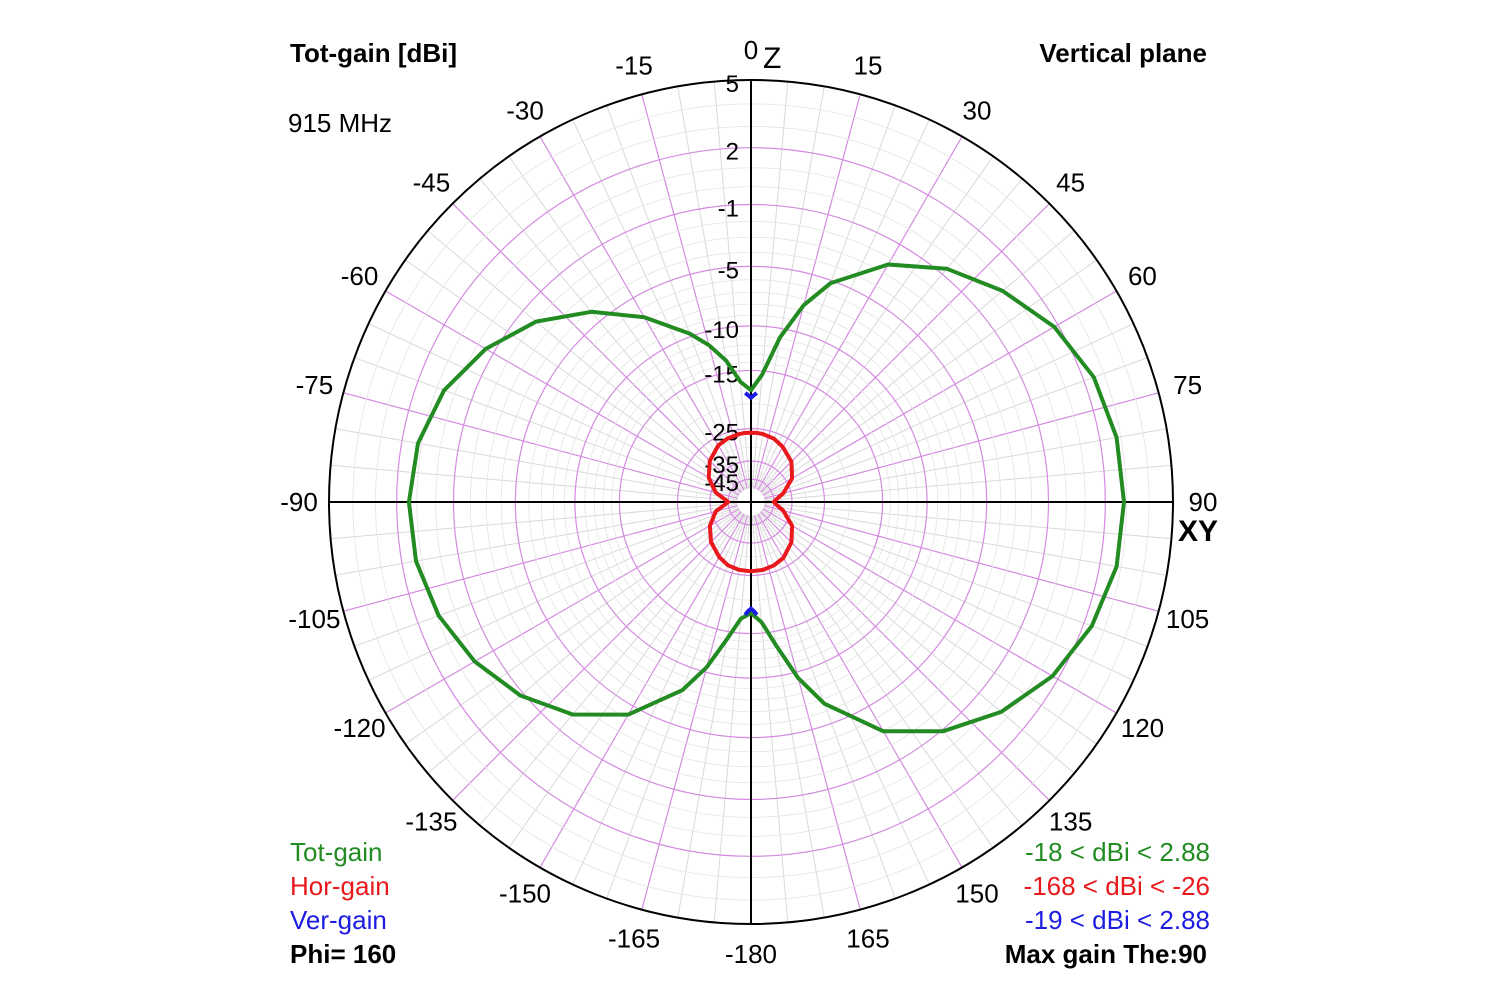 The width and height of the screenshot is (1500, 1000). Describe the element at coordinates (525, 893) in the screenshot. I see `angle-tick-label: -150` at that location.